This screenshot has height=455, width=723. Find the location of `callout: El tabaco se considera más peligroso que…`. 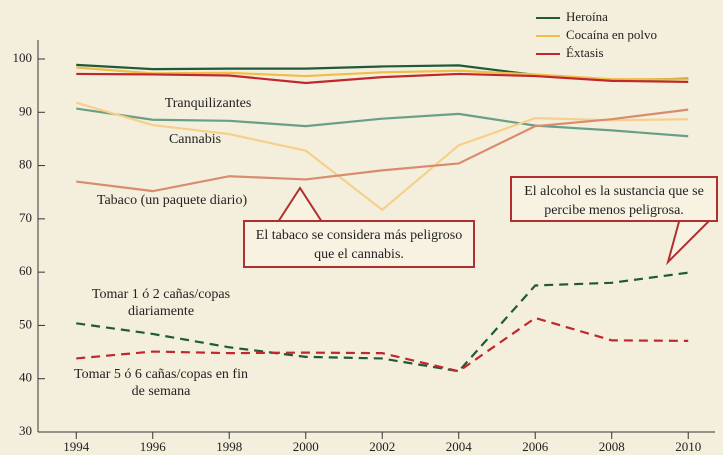

callout: El tabaco se considera más peligroso que… is located at coordinates (359, 244).